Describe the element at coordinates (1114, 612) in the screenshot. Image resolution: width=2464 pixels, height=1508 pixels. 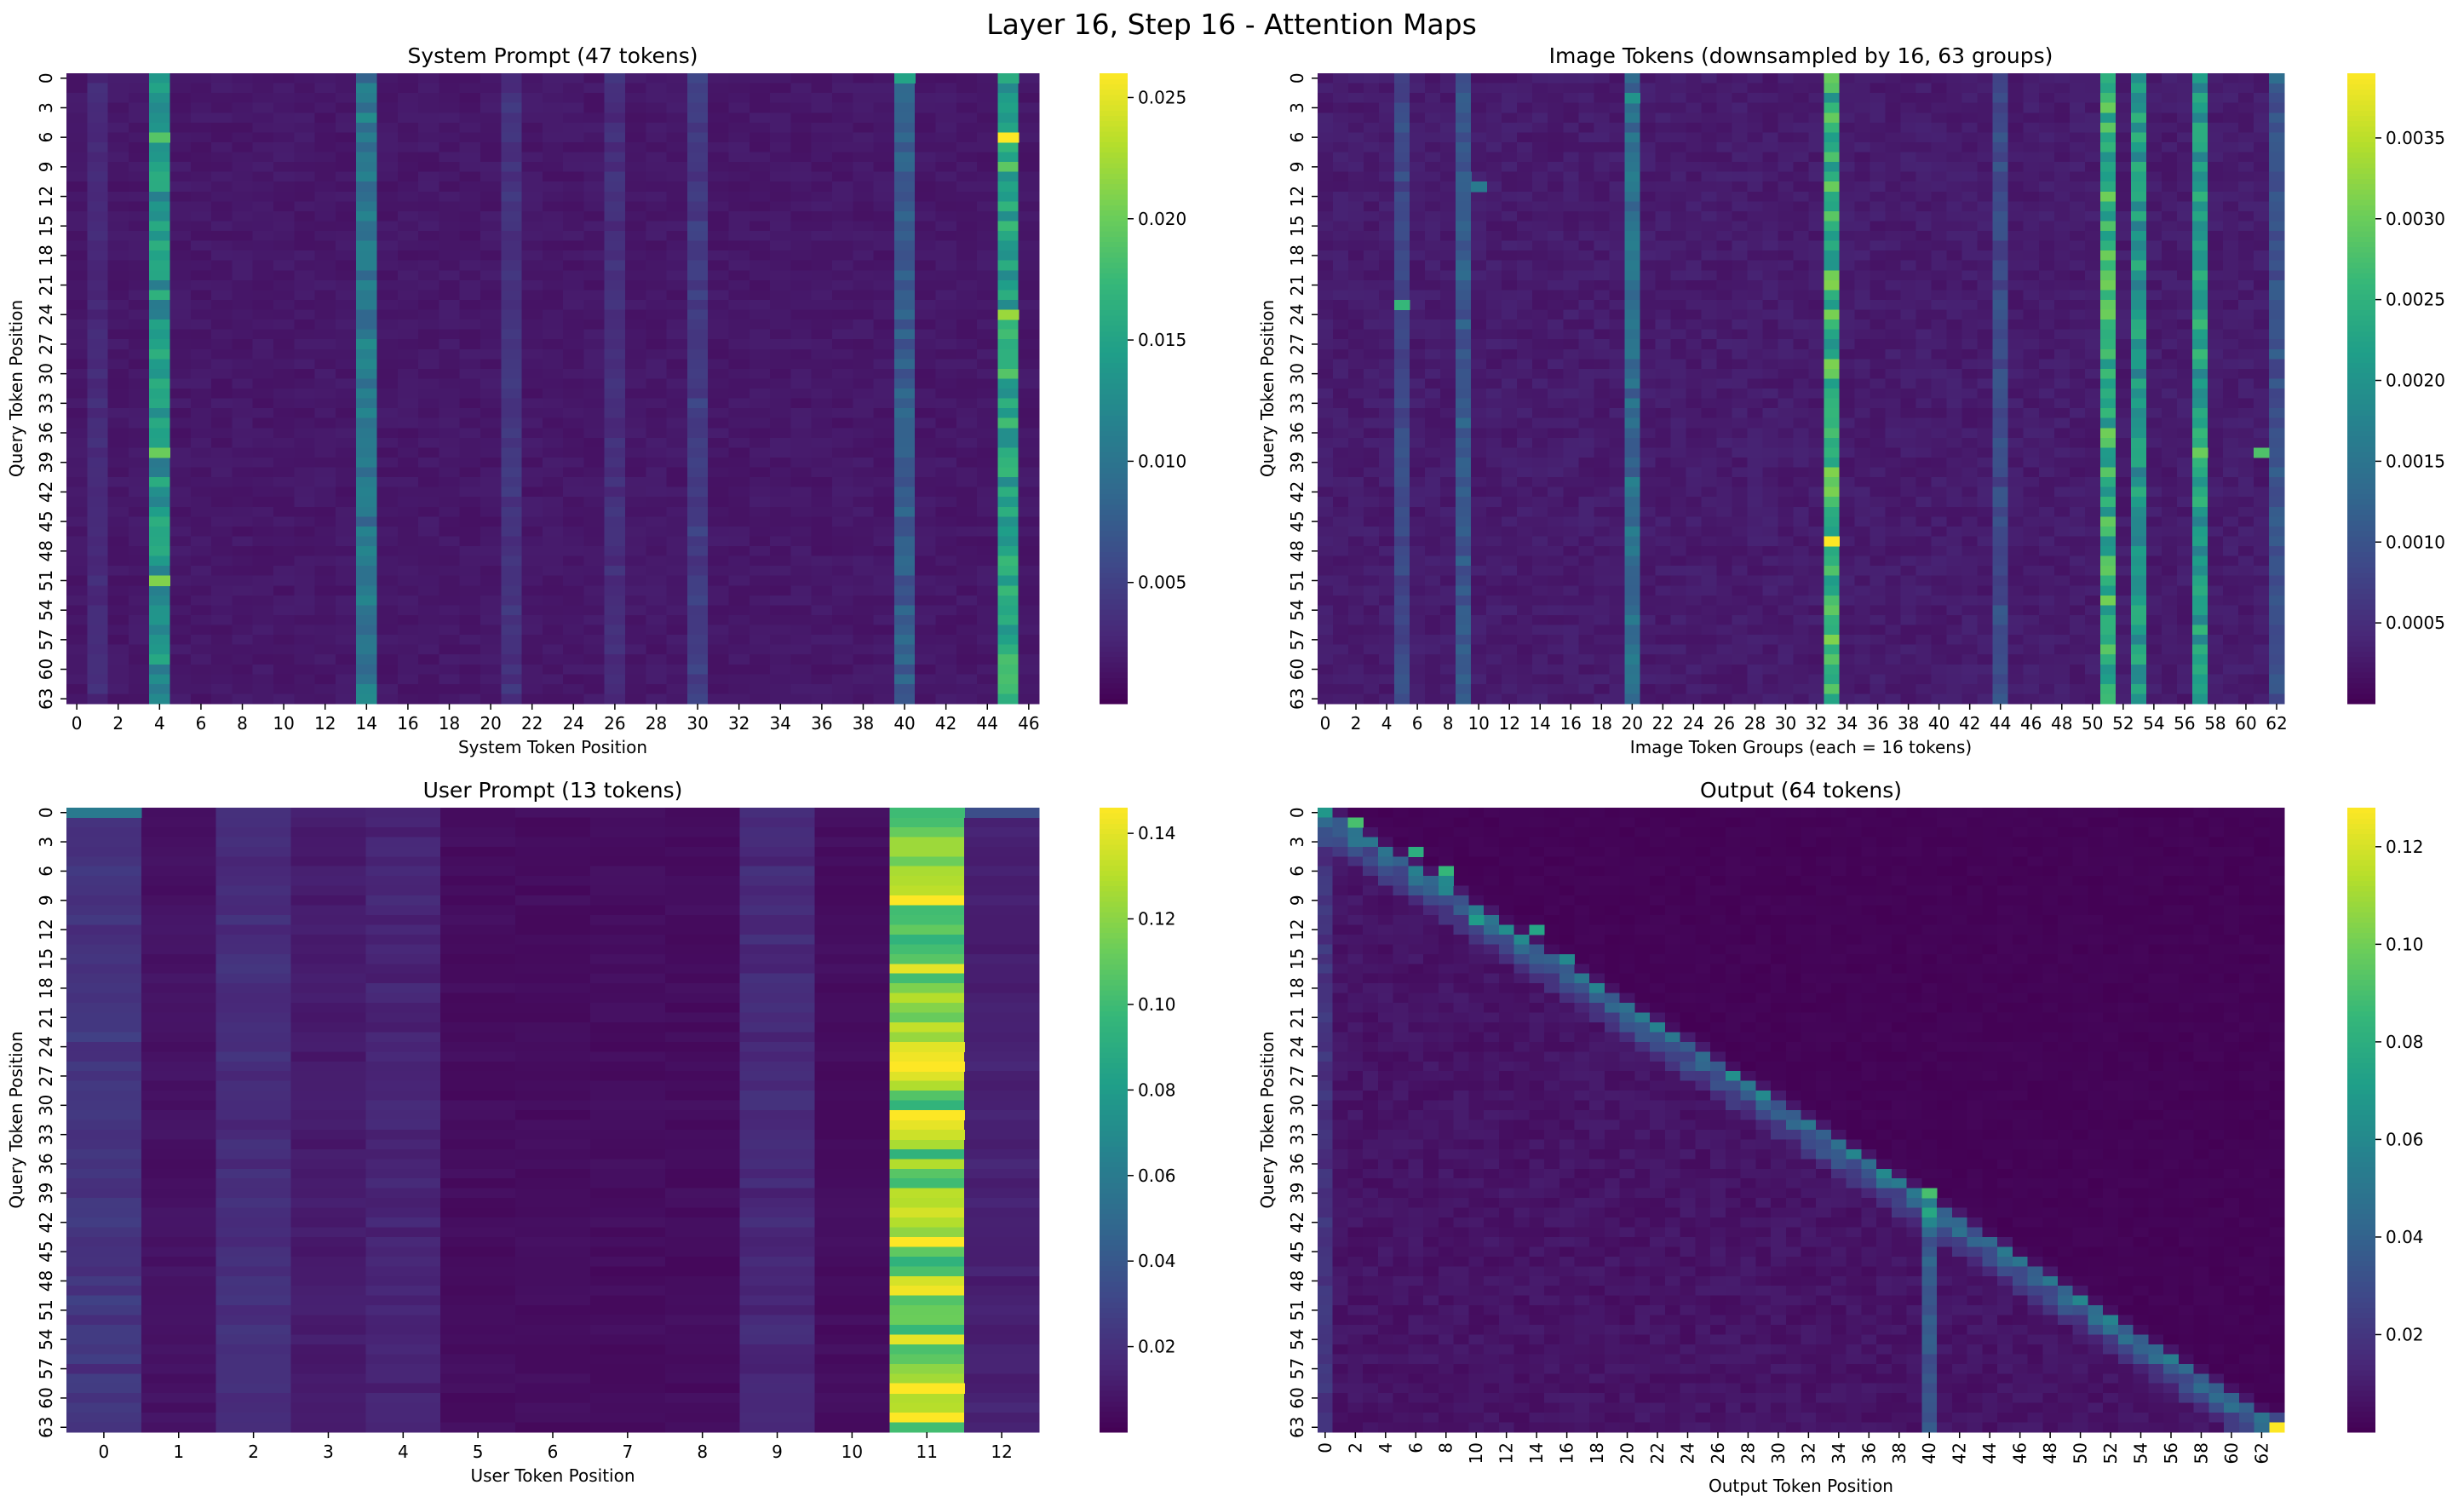
I see `colorbar-segment` at that location.